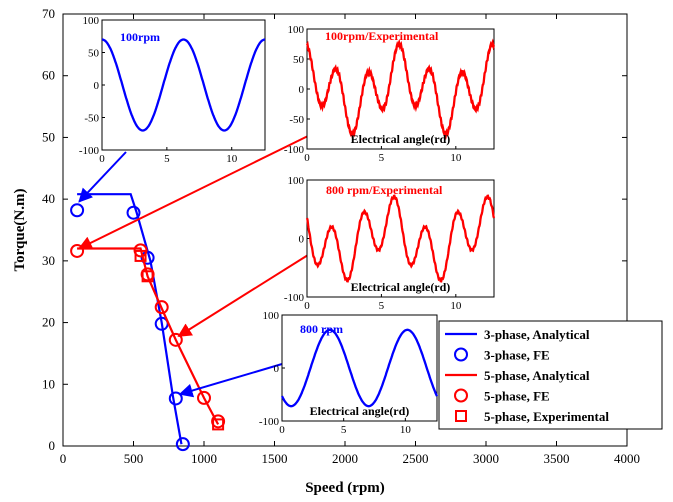 The height and width of the screenshot is (502, 673). Describe the element at coordinates (486, 458) in the screenshot. I see `x-tick-label: 3000` at that location.